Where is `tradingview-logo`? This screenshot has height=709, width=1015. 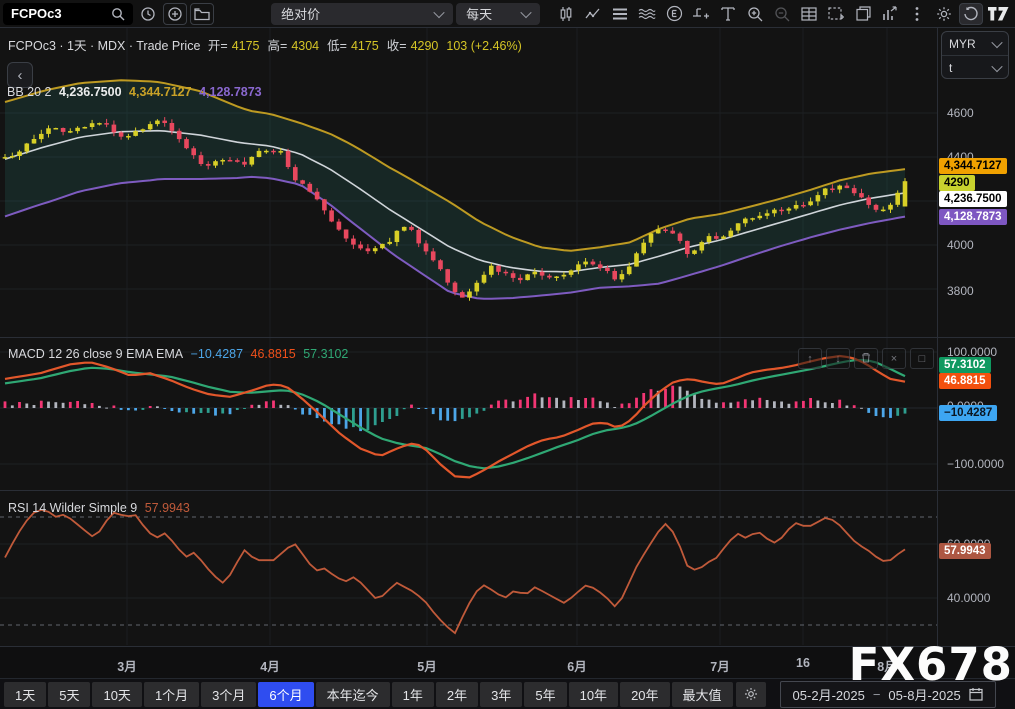 tradingview-logo is located at coordinates (998, 14).